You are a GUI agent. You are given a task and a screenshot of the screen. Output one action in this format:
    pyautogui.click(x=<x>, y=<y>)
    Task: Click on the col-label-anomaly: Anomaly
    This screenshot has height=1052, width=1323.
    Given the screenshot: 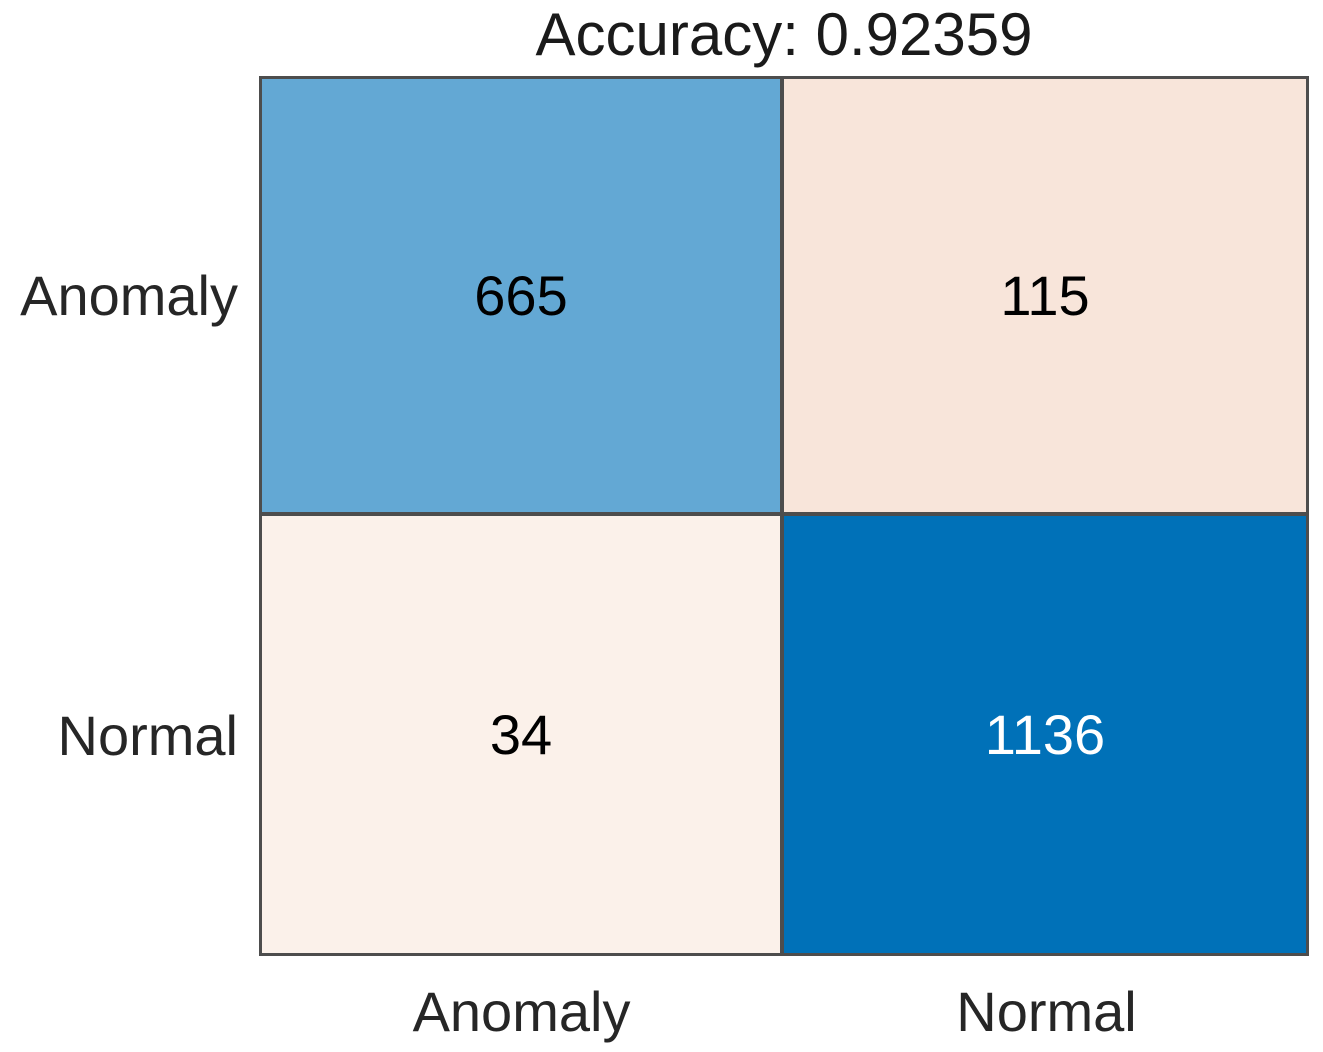 What is the action you would take?
    pyautogui.click(x=521, y=1011)
    